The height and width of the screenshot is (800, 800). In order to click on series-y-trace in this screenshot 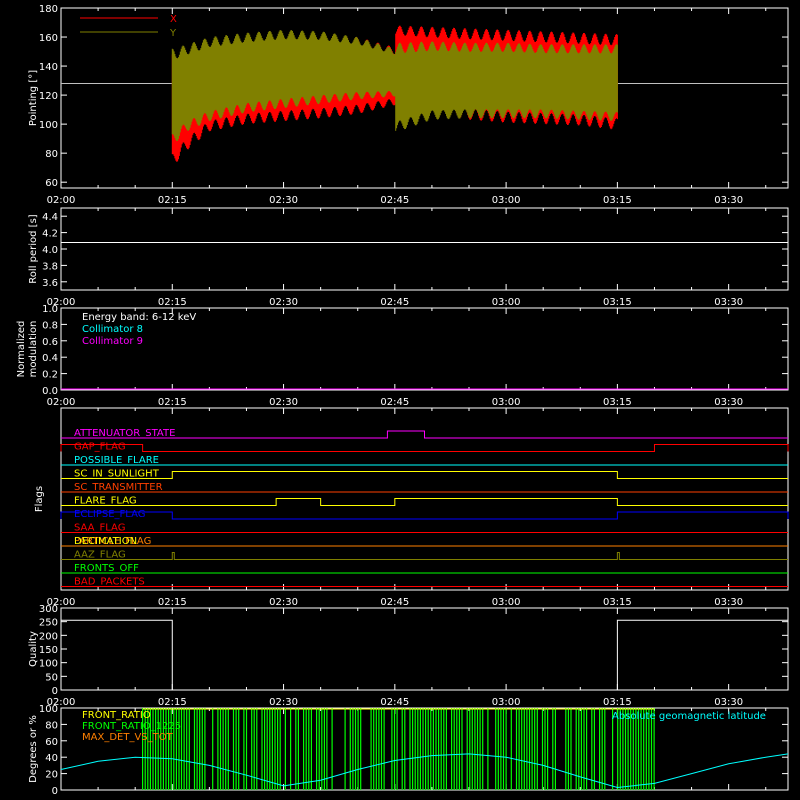, I will do `click(394, 85)`.